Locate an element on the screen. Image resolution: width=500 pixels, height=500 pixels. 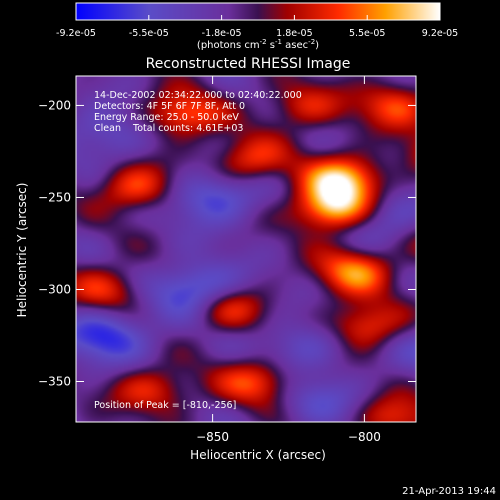
colorbar-tick-label: 1.8e-05 is located at coordinates (294, 33).